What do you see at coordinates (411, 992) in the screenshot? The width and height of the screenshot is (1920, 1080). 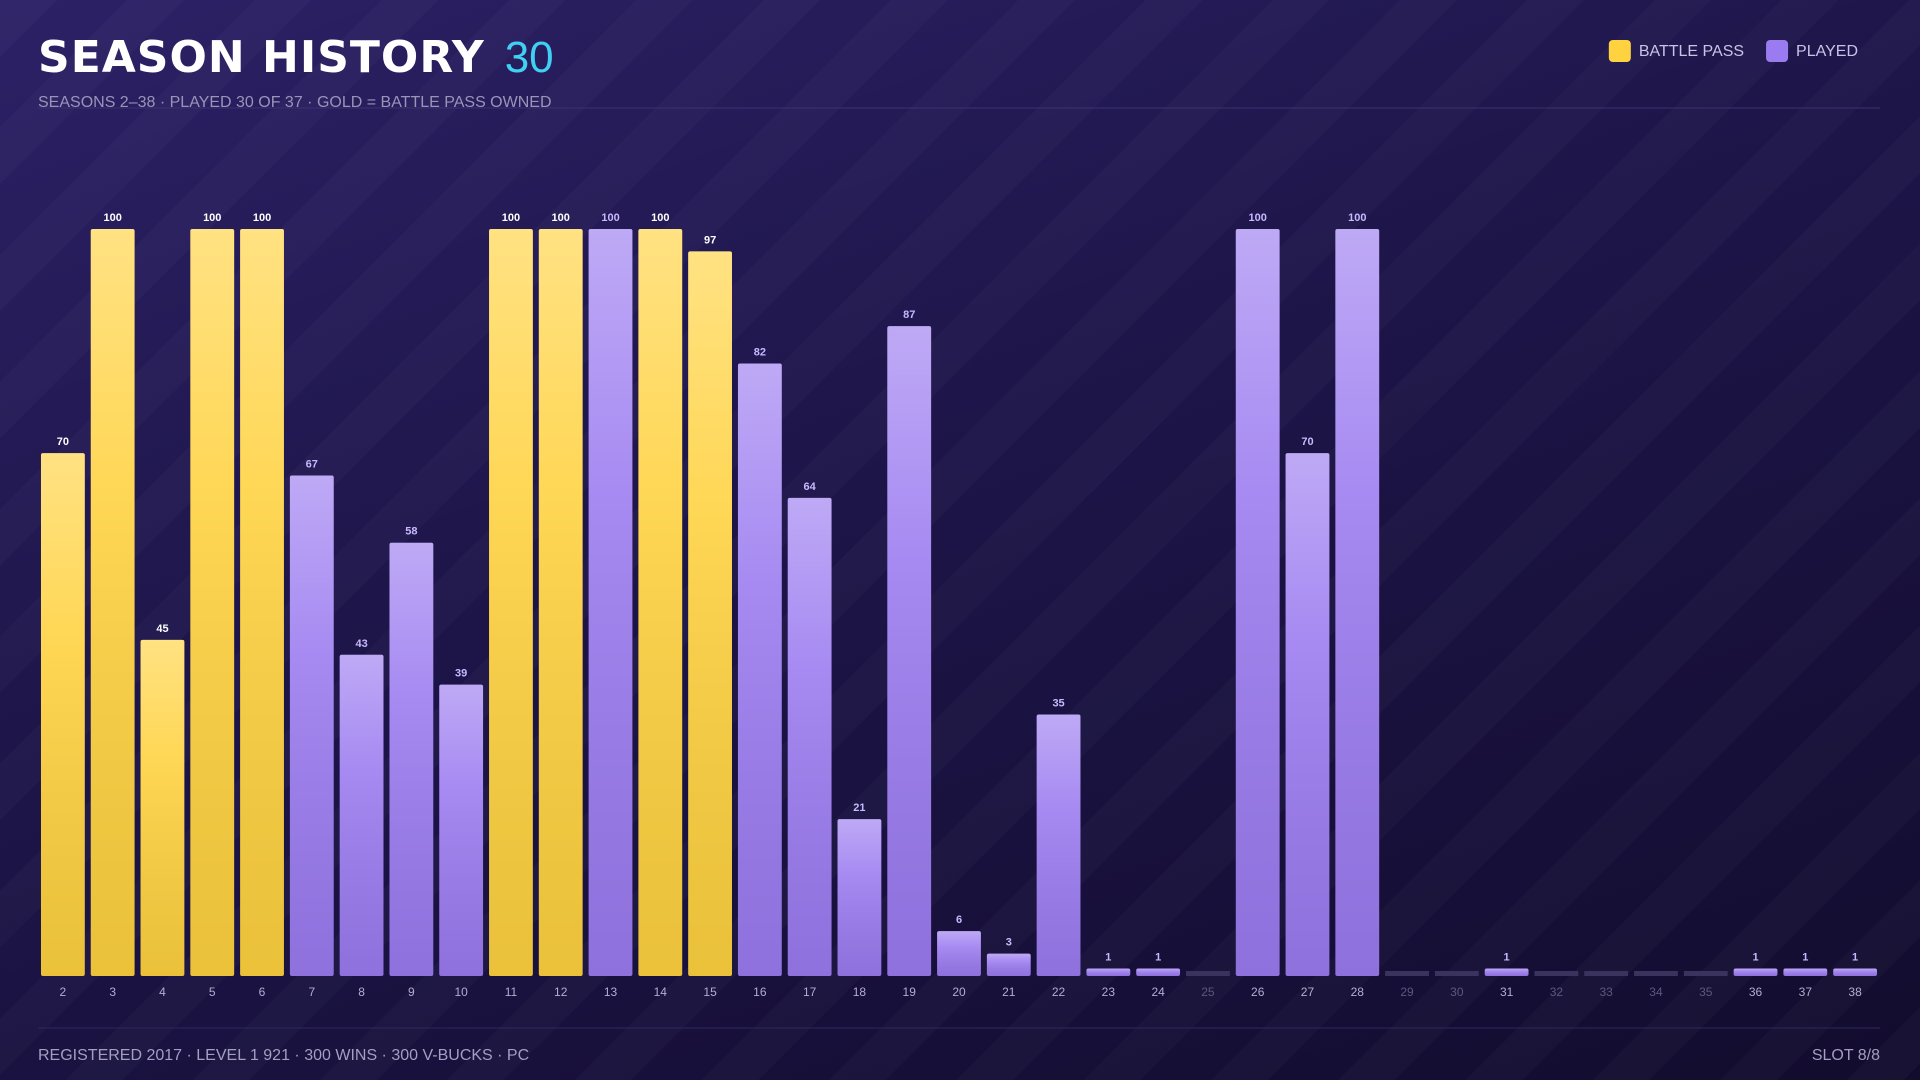 I see `x-tick-label: 9` at bounding box center [411, 992].